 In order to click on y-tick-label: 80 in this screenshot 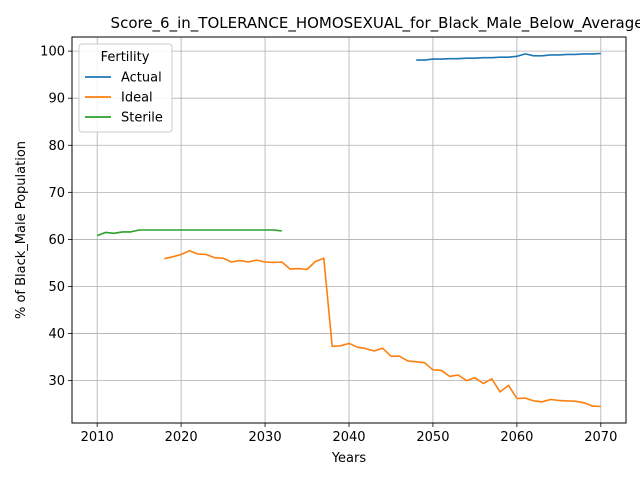, I will do `click(56, 146)`.